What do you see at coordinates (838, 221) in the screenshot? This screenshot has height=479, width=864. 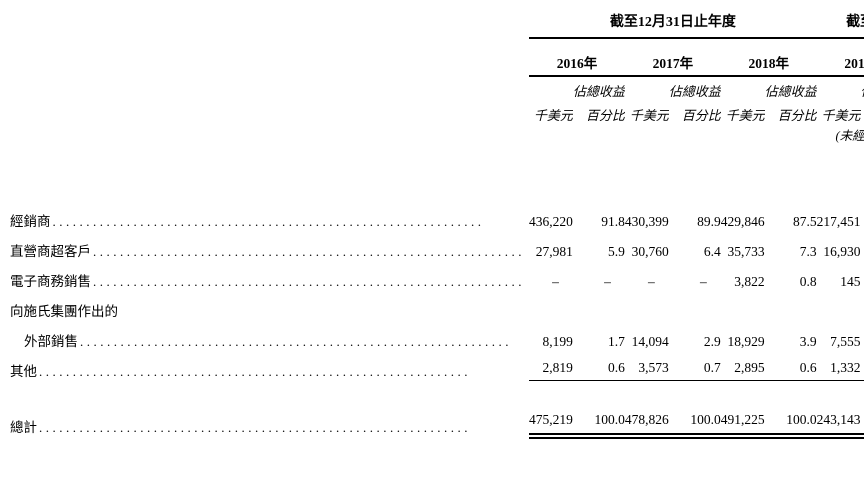 I see `value-cell: 217,451` at bounding box center [838, 221].